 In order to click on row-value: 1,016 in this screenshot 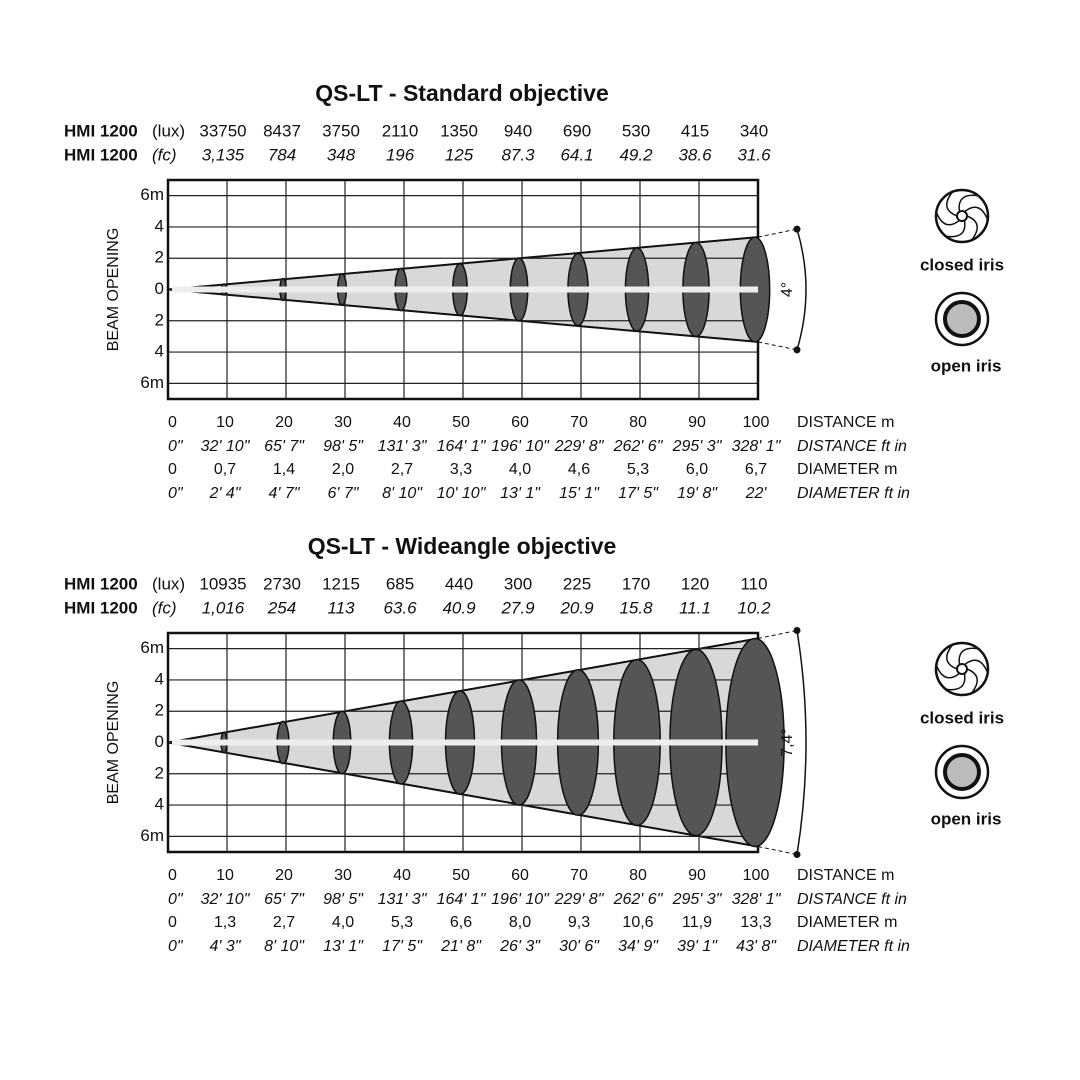, I will do `click(223, 607)`.